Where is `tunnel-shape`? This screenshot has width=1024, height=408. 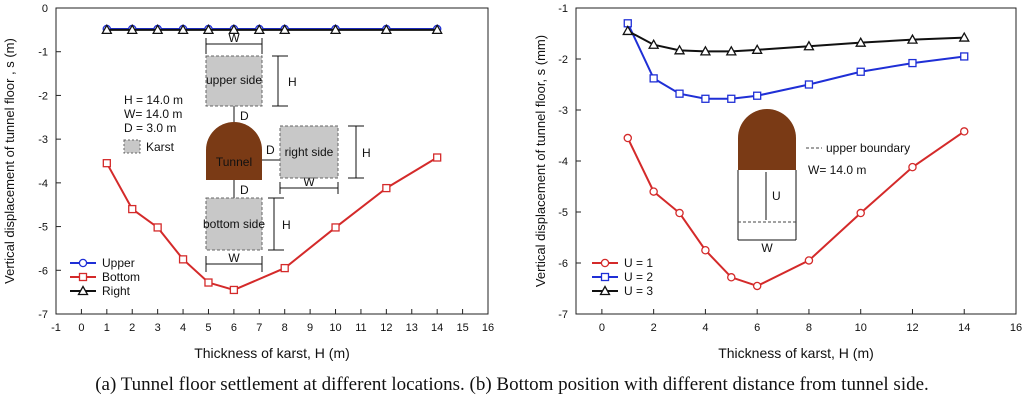 tunnel-shape is located at coordinates (767, 139).